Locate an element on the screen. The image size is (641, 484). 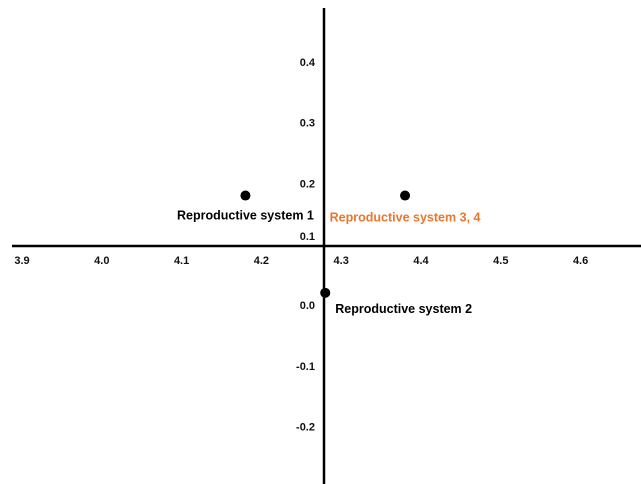
point-label: Reproductive system 3, 4 is located at coordinates (405, 218).